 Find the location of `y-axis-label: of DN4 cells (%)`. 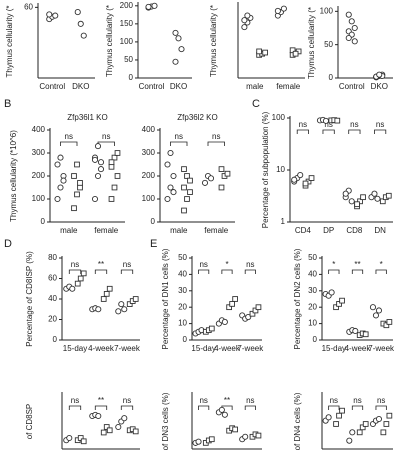

y-axis-label: of DN4 cells (%) is located at coordinates (297, 421).